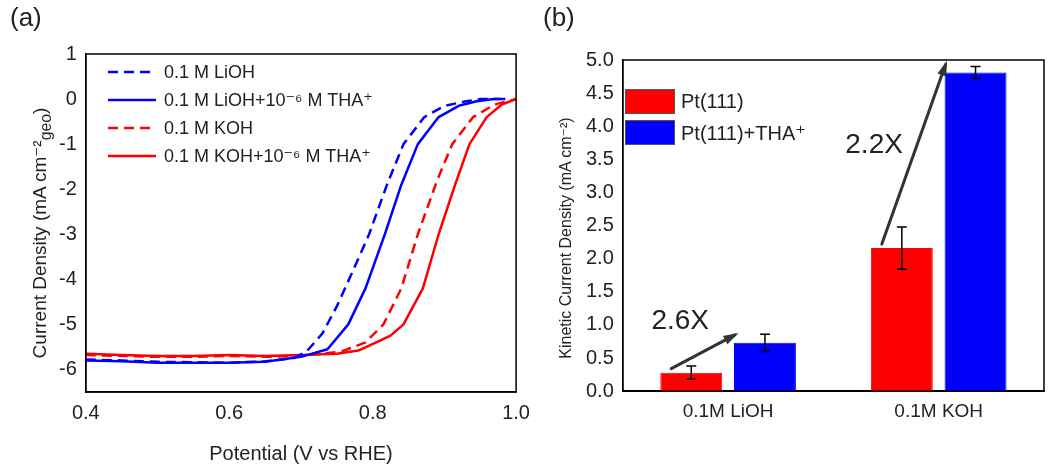 The image size is (1054, 470). What do you see at coordinates (67, 367) in the screenshot?
I see `y-tick-label: -6` at bounding box center [67, 367].